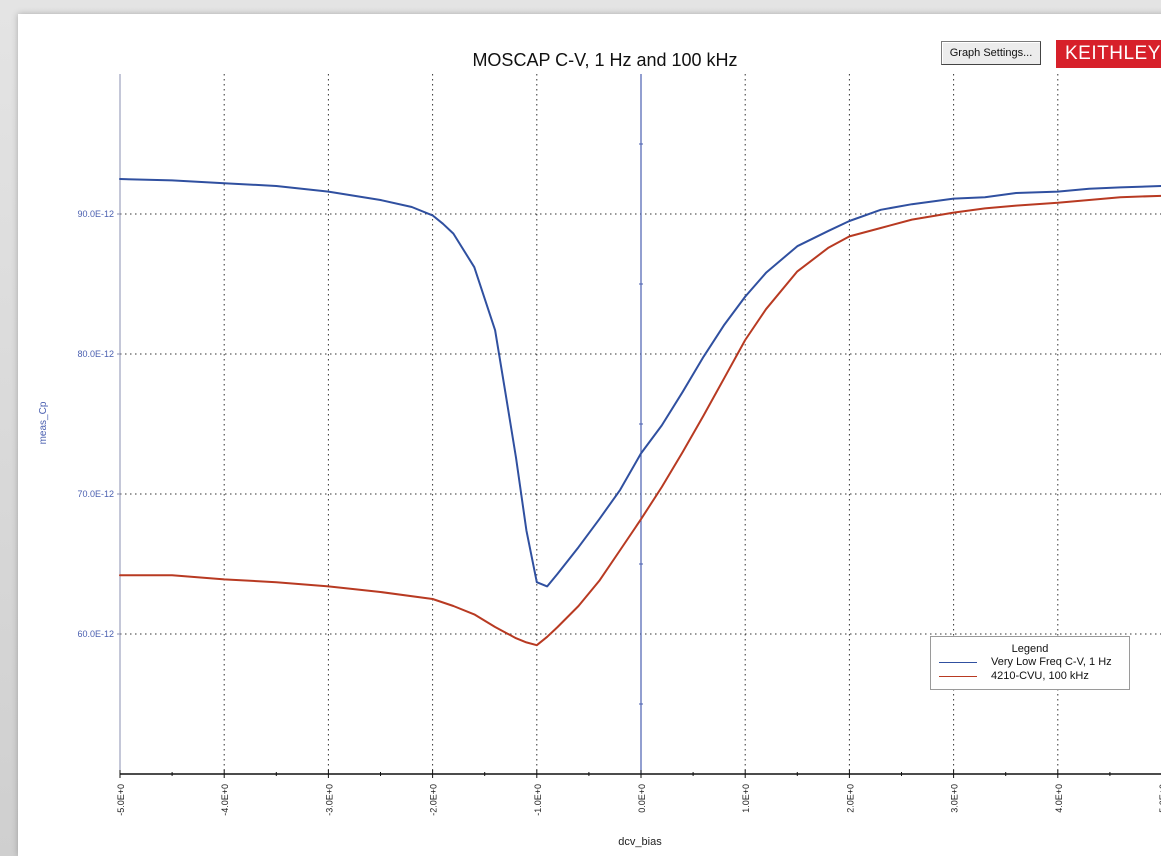 The width and height of the screenshot is (1161, 856). Describe the element at coordinates (958, 676) in the screenshot. I see `legend-swatch-100khz` at that location.